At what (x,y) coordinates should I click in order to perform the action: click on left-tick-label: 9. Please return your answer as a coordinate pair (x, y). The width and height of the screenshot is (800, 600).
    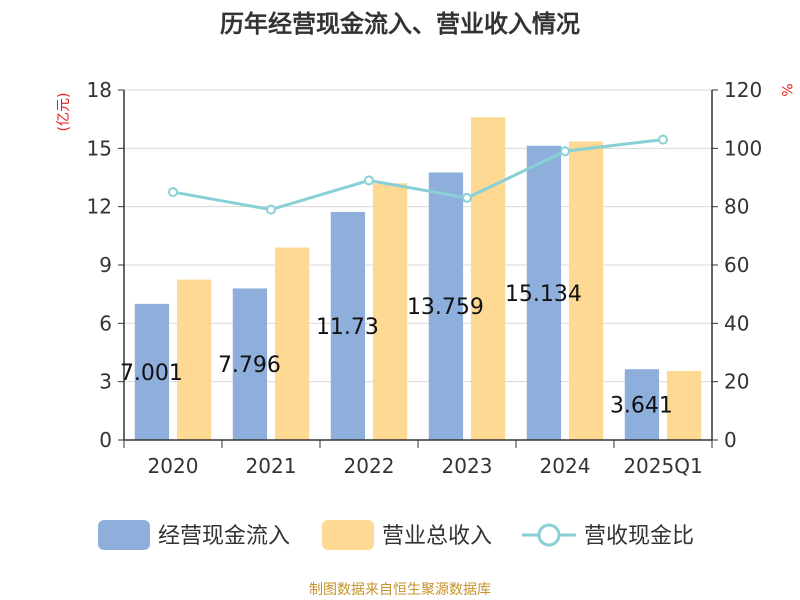
    Looking at the image, I should click on (105, 265).